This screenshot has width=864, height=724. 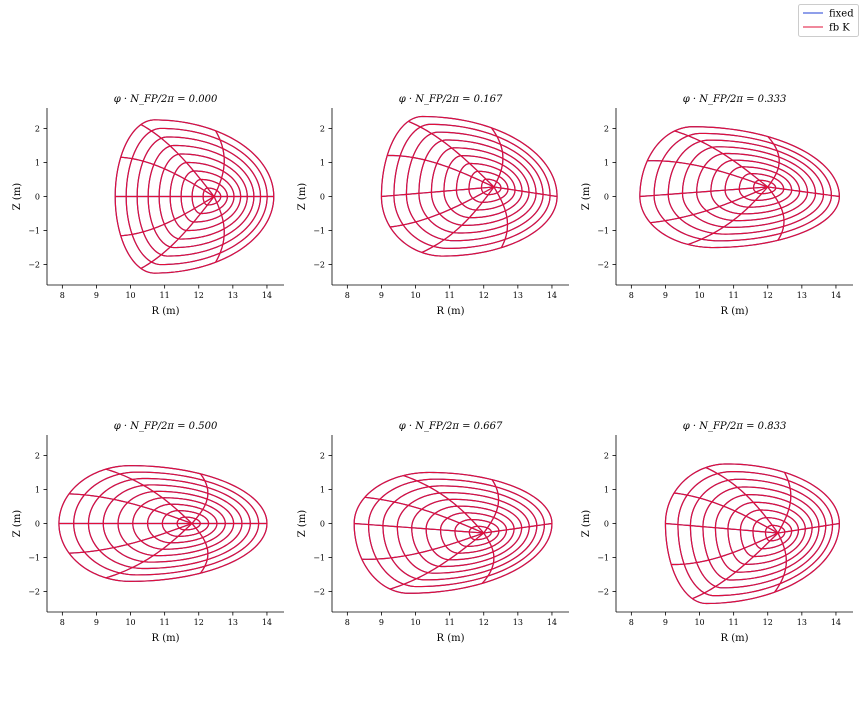 I want to click on legend-label-fb-k: fb K, so click(x=839, y=28).